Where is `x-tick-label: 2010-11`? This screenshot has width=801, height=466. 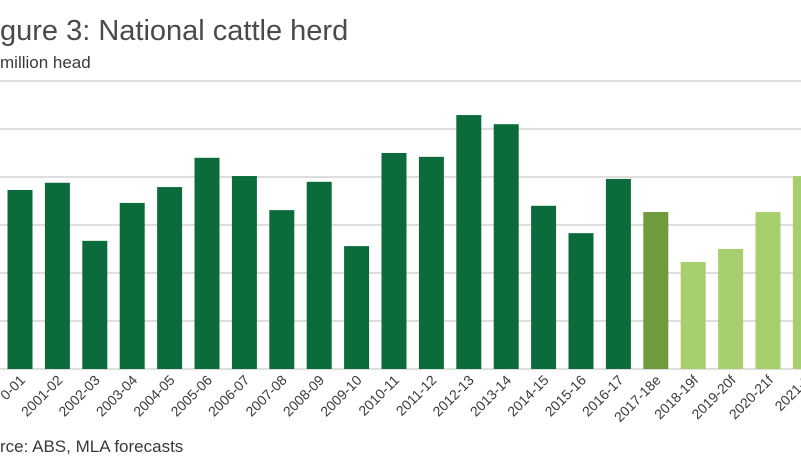
x-tick-label: 2010-11 is located at coordinates (378, 395).